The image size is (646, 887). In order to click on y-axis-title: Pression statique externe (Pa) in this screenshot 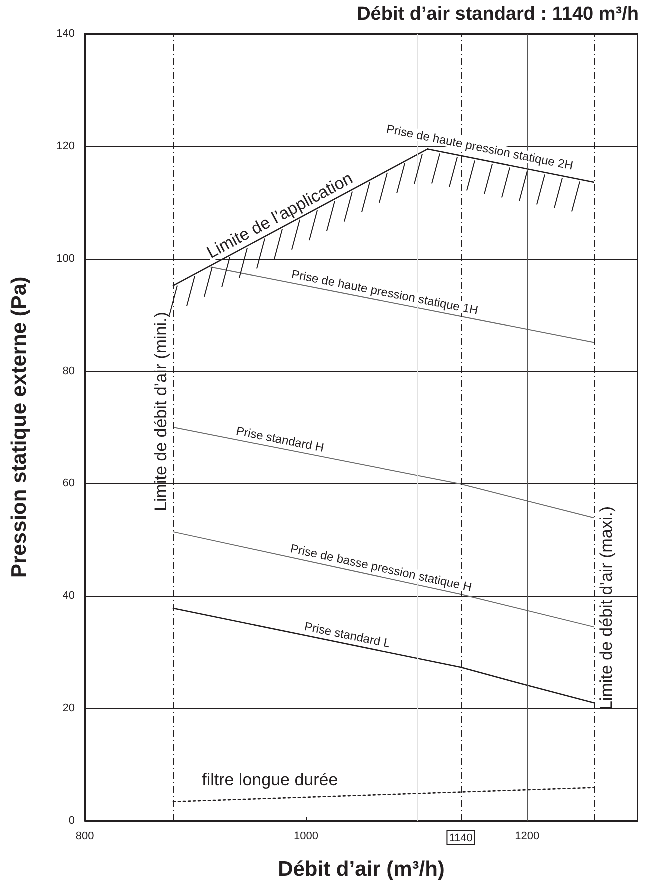, I will do `click(19, 427)`.